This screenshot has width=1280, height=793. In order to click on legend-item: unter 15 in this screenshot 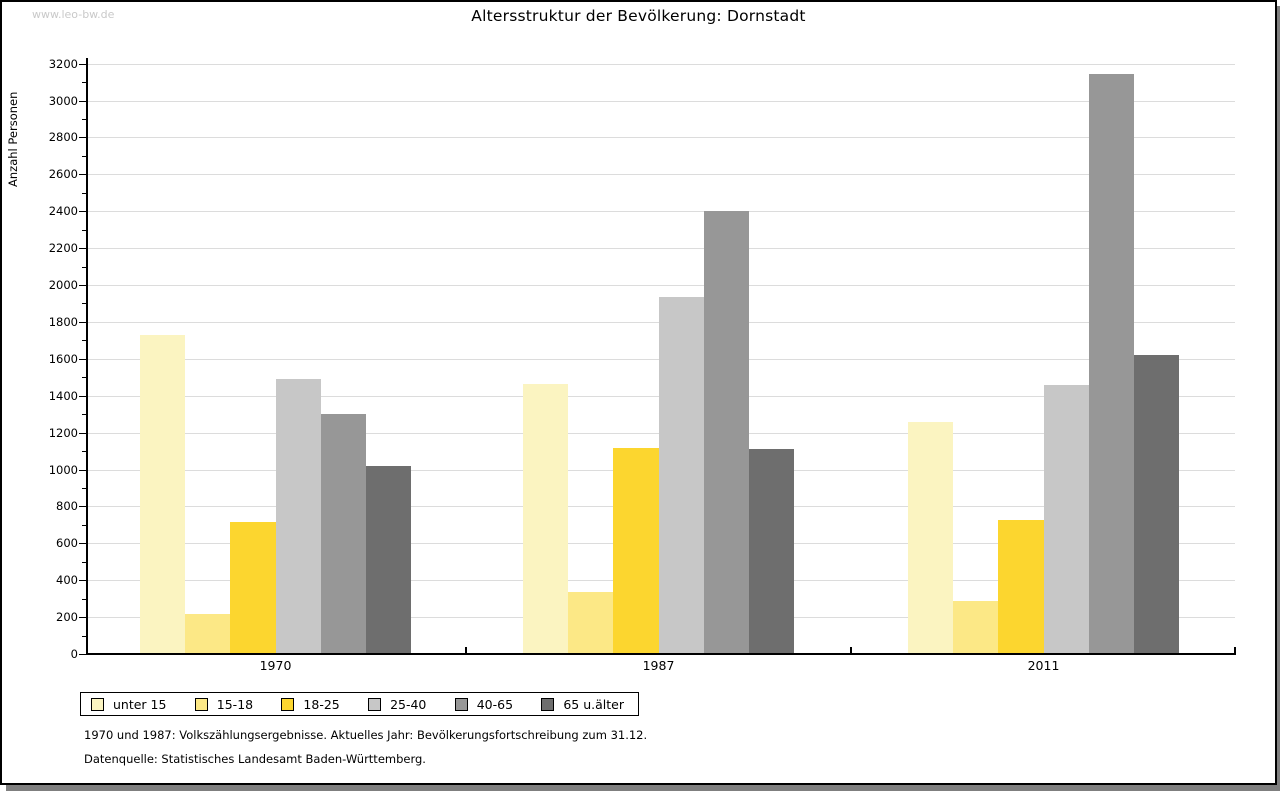, I will do `click(128, 704)`.